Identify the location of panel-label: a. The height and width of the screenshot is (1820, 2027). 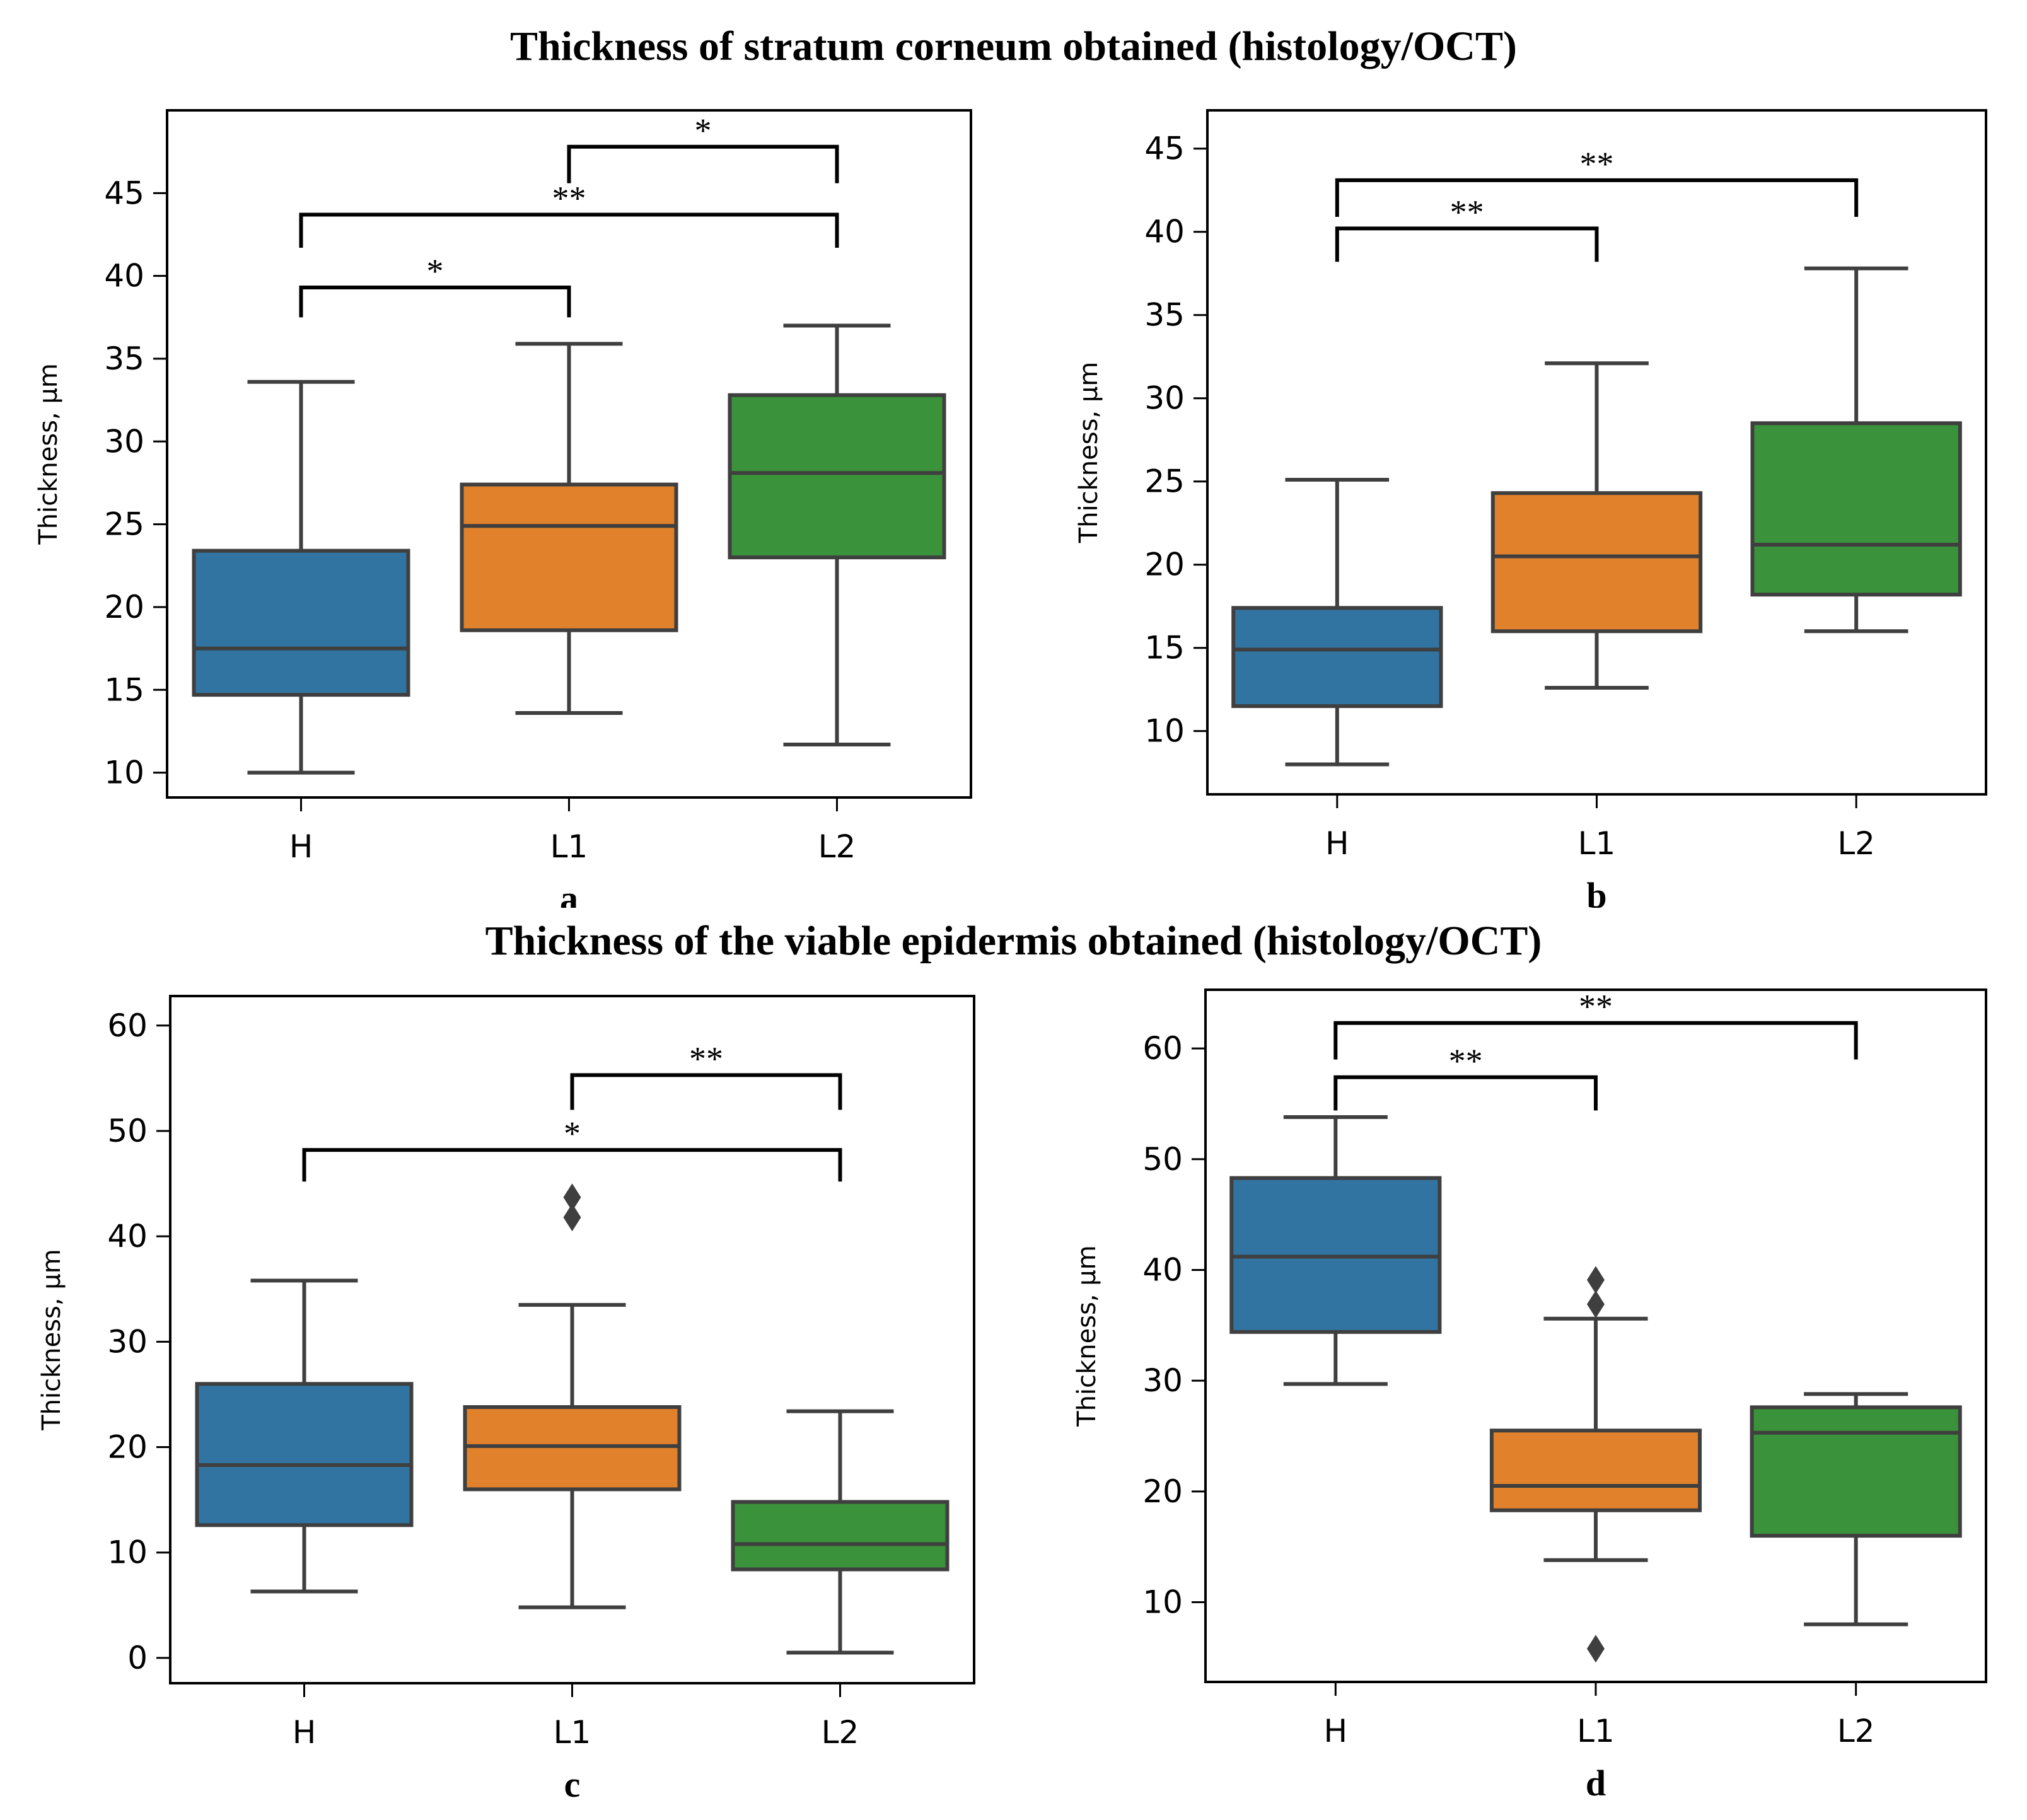
(569, 893).